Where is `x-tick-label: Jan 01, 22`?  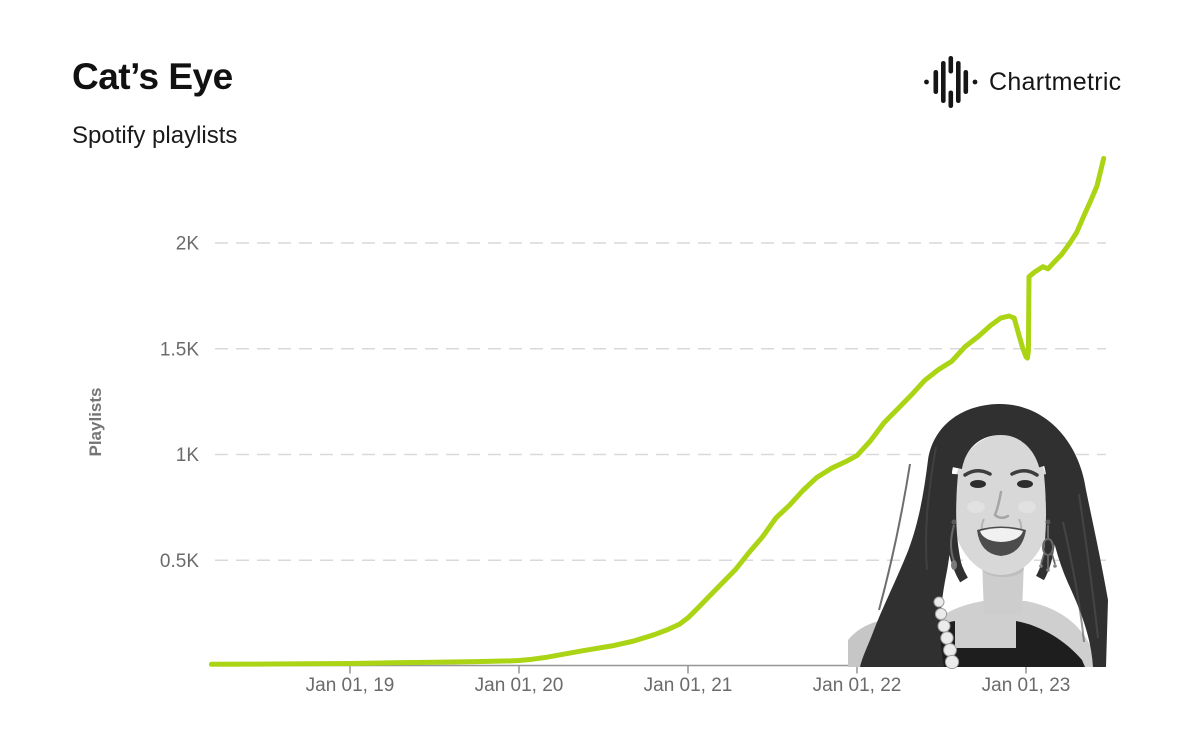 x-tick-label: Jan 01, 22 is located at coordinates (857, 685).